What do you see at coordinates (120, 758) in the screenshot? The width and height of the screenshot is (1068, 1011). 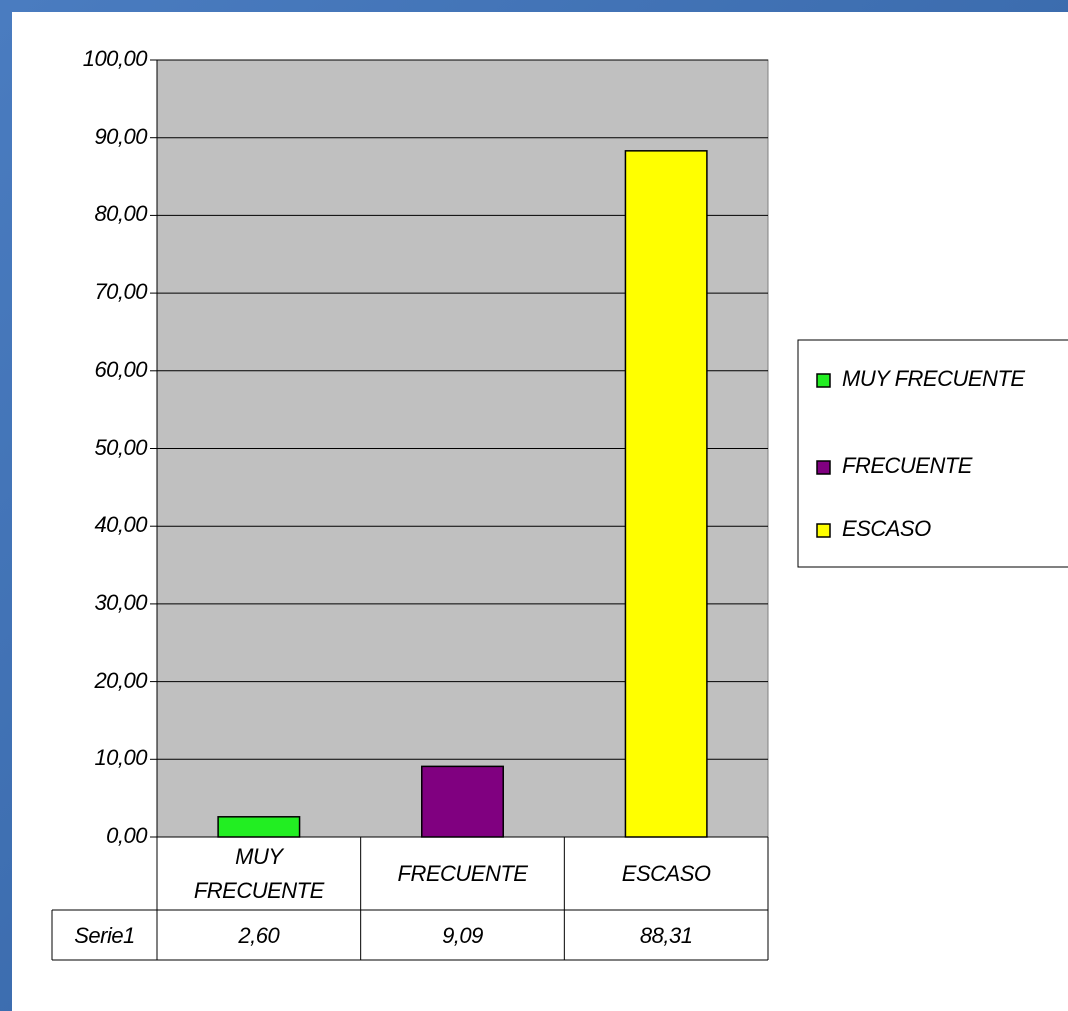 I see `y-tick-label: 10,00` at bounding box center [120, 758].